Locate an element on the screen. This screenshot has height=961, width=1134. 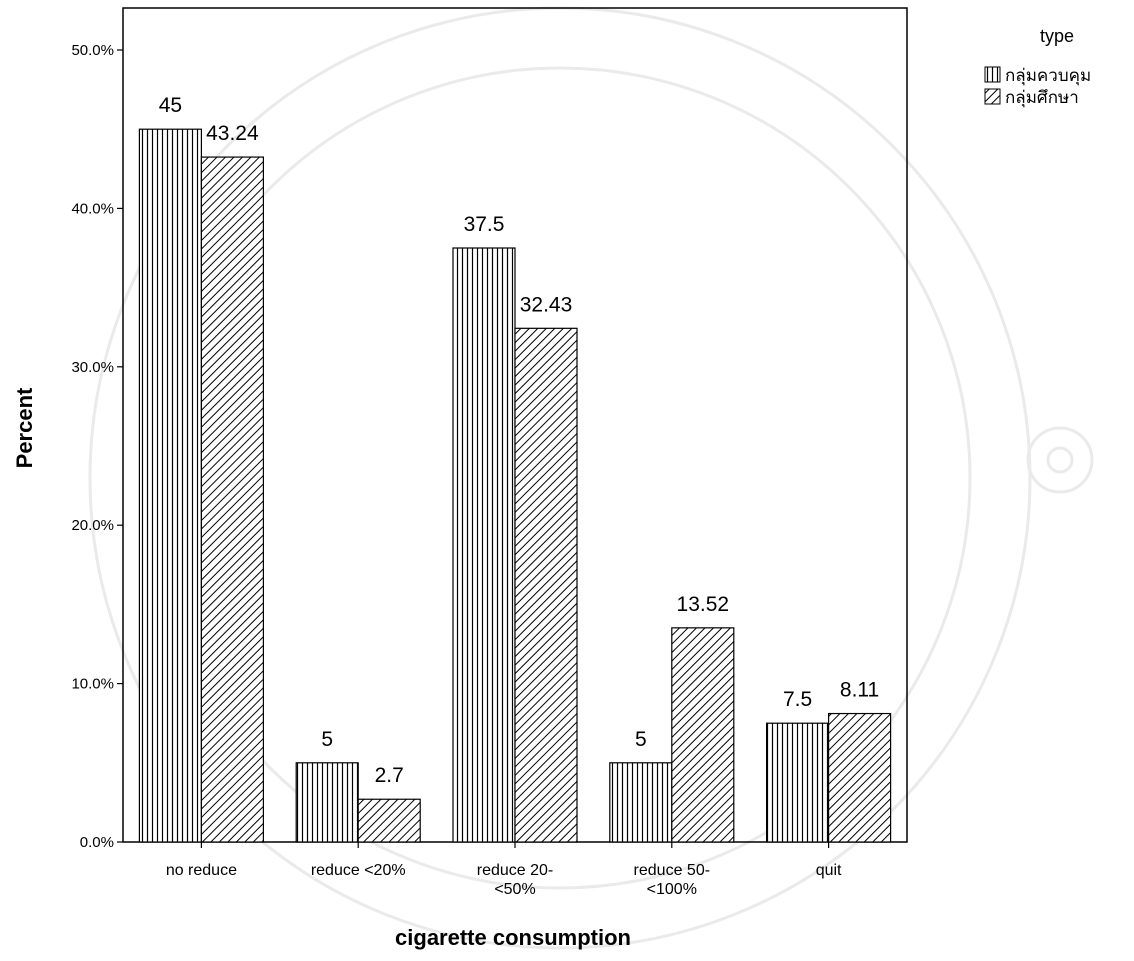
y-tick-label: 10.0% is located at coordinates (92, 684).